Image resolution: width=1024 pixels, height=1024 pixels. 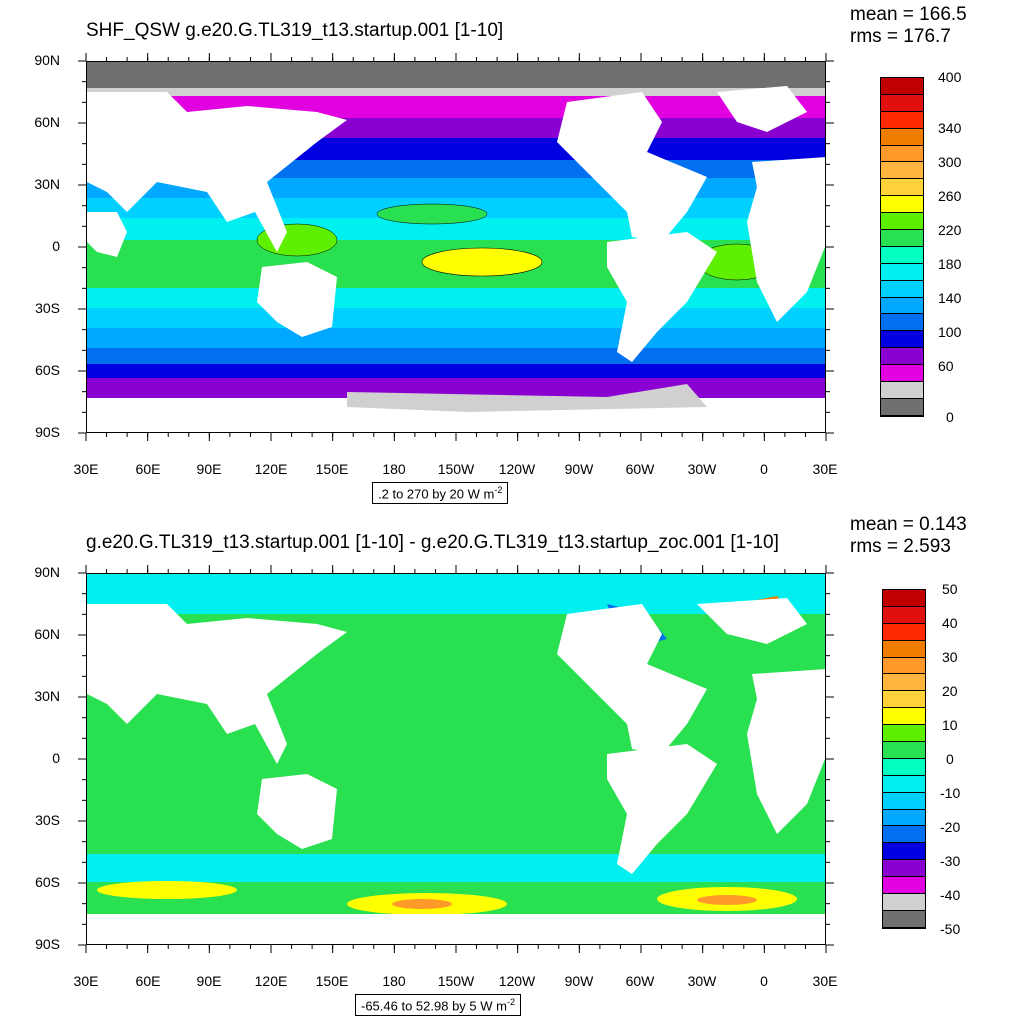 What do you see at coordinates (47, 122) in the screenshot?
I see `top-lat-label-60n: 60N` at bounding box center [47, 122].